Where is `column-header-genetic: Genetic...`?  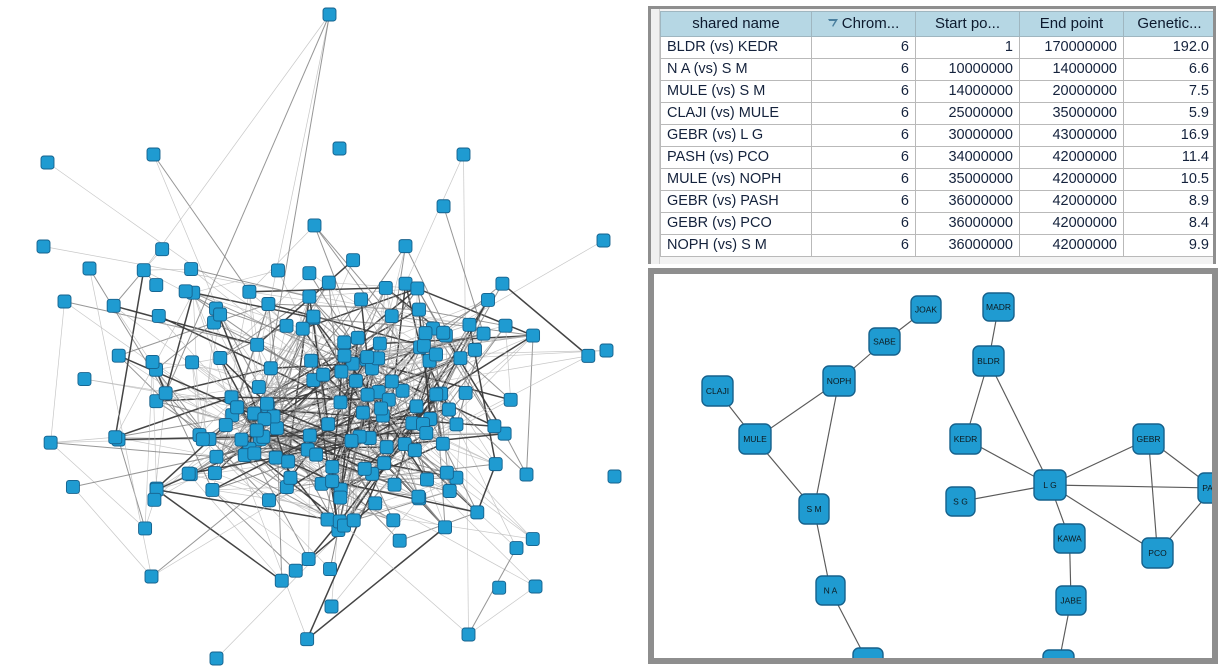
column-header-genetic: Genetic... is located at coordinates (1168, 24).